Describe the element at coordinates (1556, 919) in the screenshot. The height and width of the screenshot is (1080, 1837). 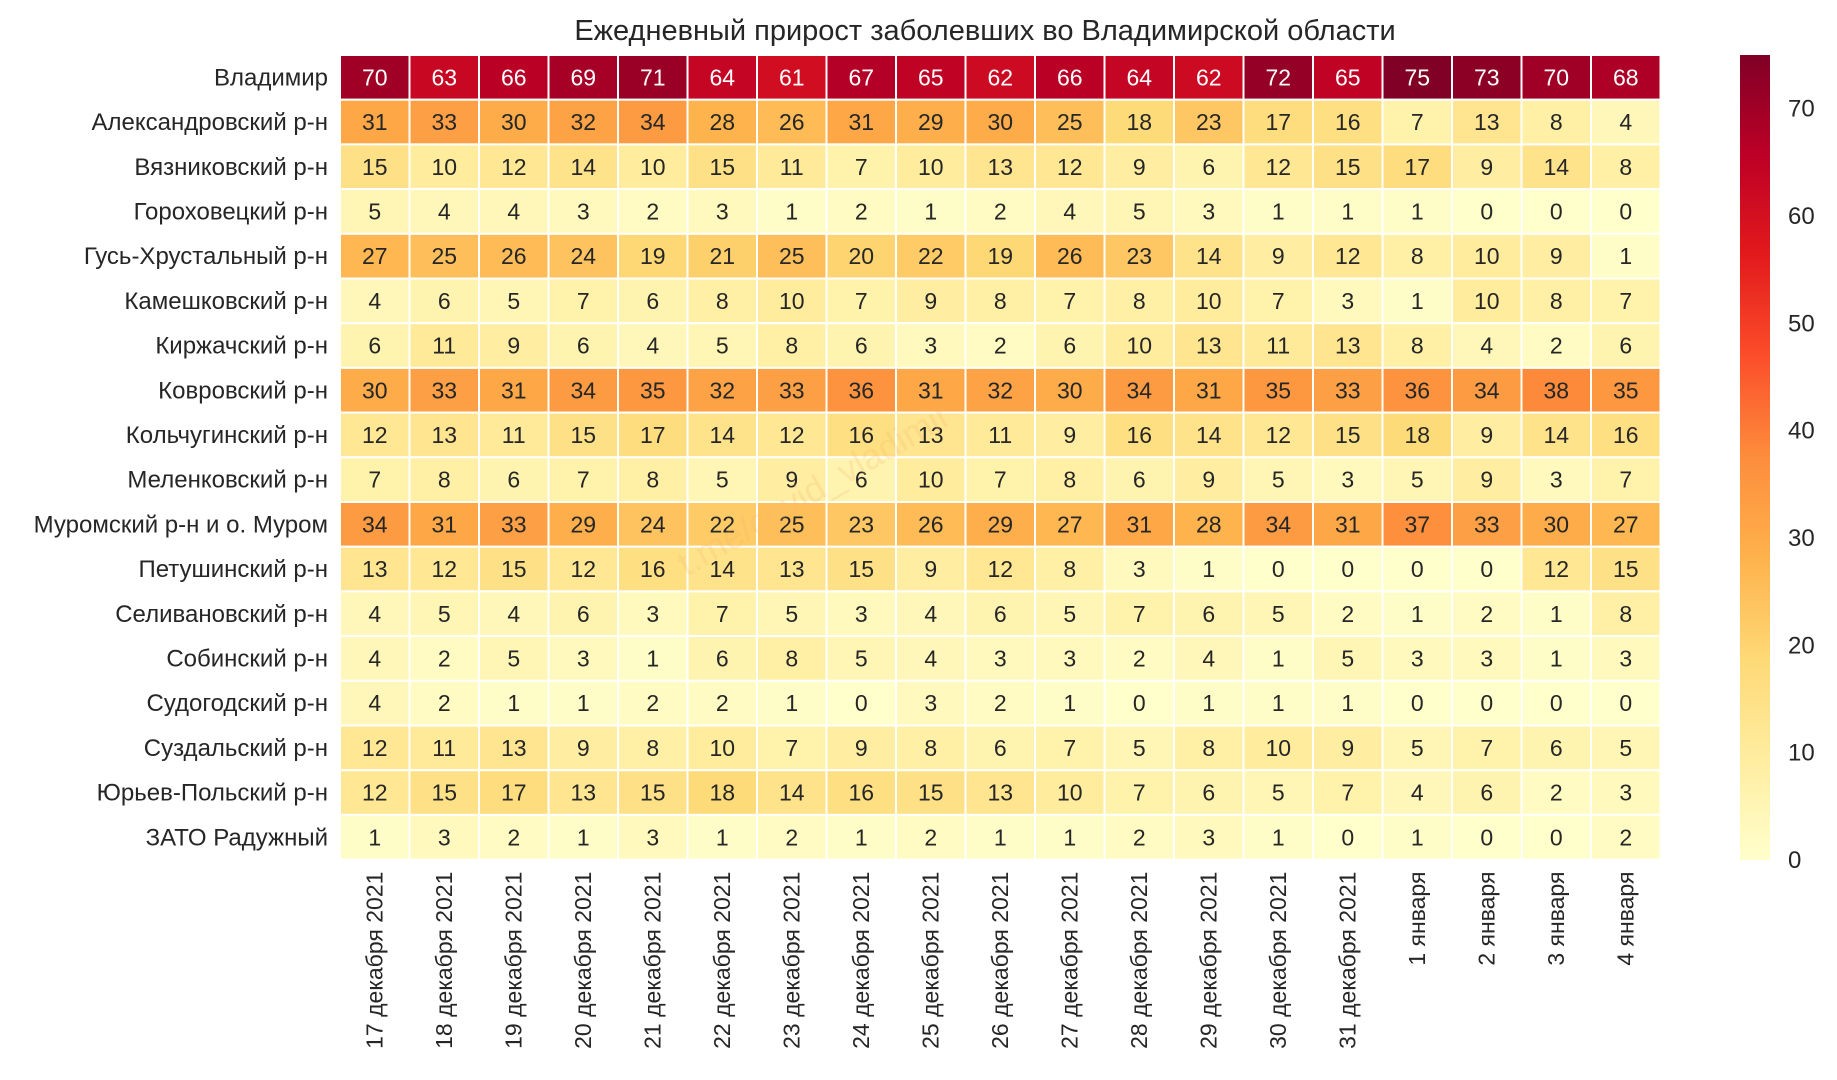
I see `column-label: 3 января` at that location.